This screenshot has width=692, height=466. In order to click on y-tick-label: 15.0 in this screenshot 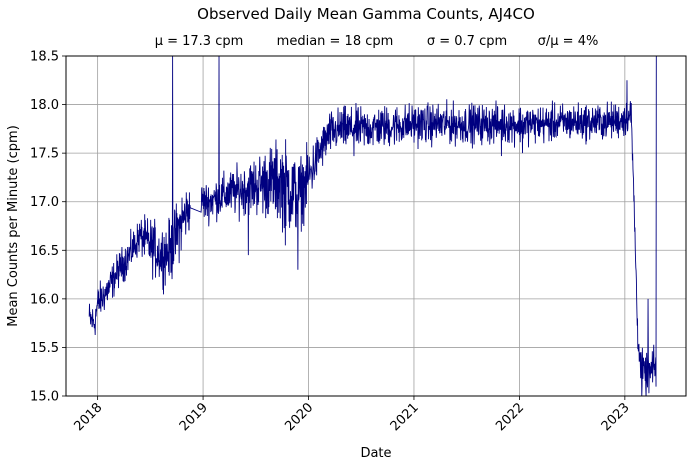, I will do `click(44, 397)`.